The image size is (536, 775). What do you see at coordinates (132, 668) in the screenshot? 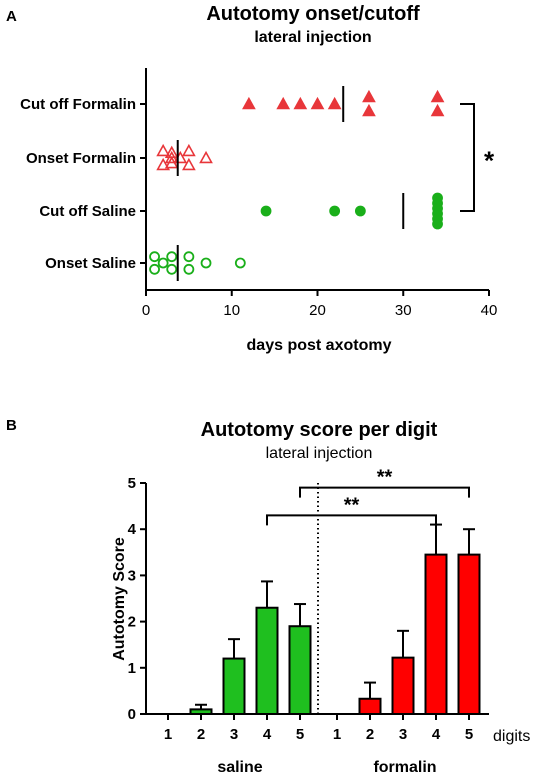
I see `y-tick-label: 1` at bounding box center [132, 668].